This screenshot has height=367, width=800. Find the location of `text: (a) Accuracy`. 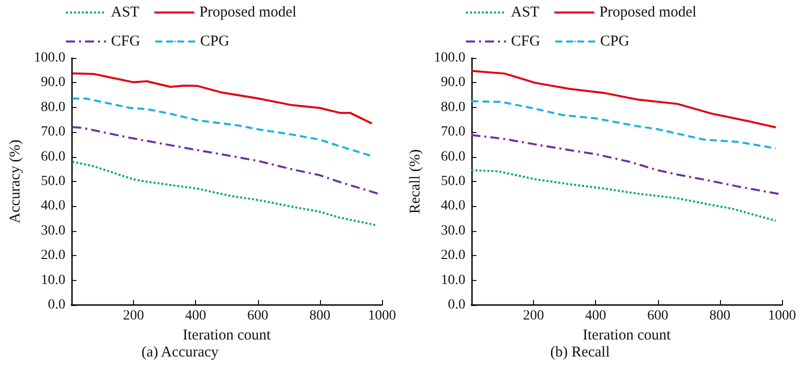

text: (a) Accuracy is located at coordinates (180, 352).